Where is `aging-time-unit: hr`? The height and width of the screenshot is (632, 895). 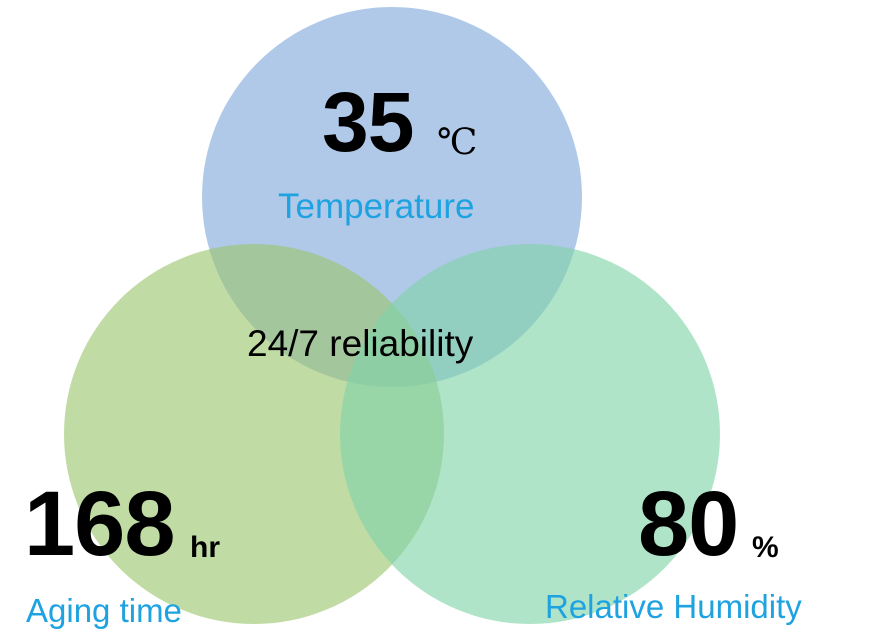
aging-time-unit: hr is located at coordinates (205, 547).